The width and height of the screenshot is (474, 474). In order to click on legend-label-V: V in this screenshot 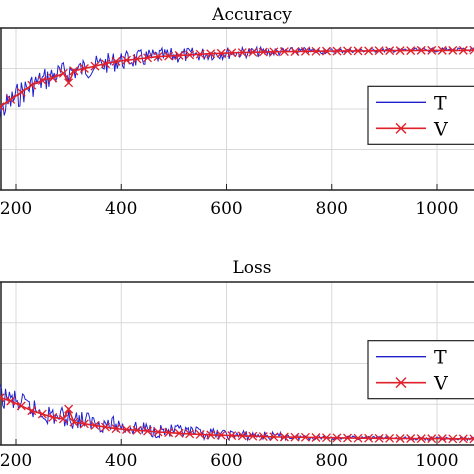, I will do `click(440, 384)`.